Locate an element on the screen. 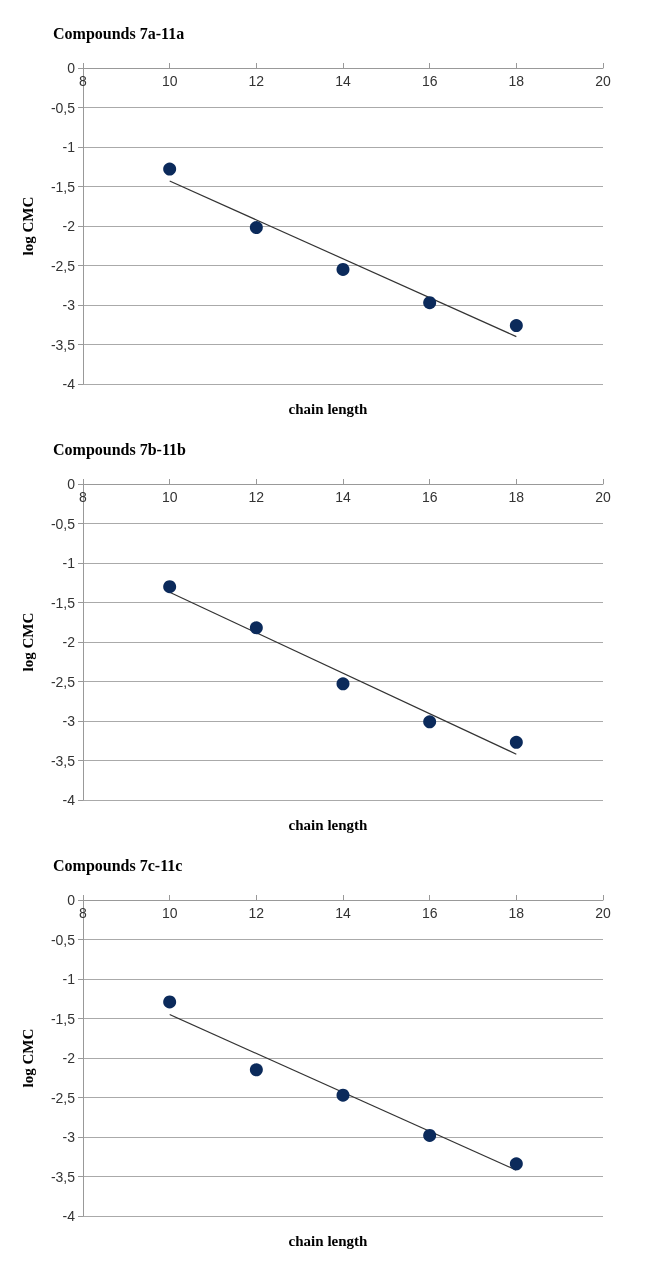 This screenshot has height=1264, width=648. chart-title: Compounds 7a-11a is located at coordinates (119, 33).